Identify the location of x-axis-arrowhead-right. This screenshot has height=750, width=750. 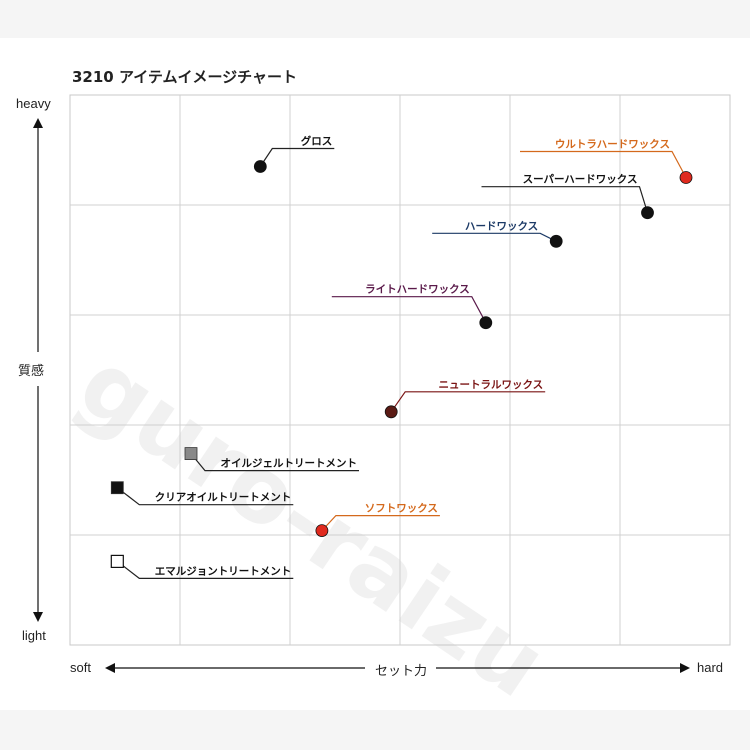
(685, 668).